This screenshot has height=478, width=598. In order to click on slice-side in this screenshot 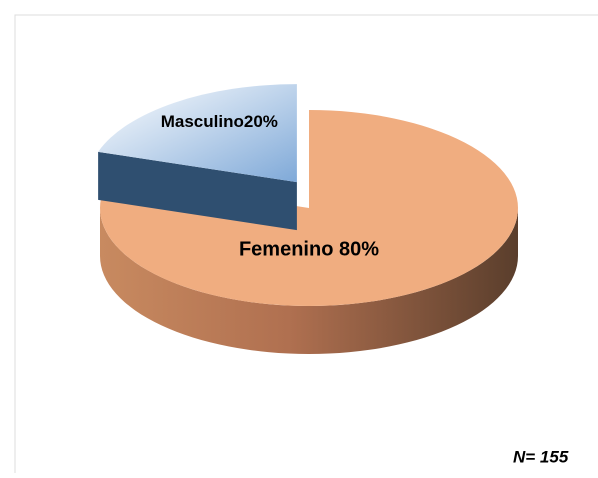, I will do `click(197, 191)`.